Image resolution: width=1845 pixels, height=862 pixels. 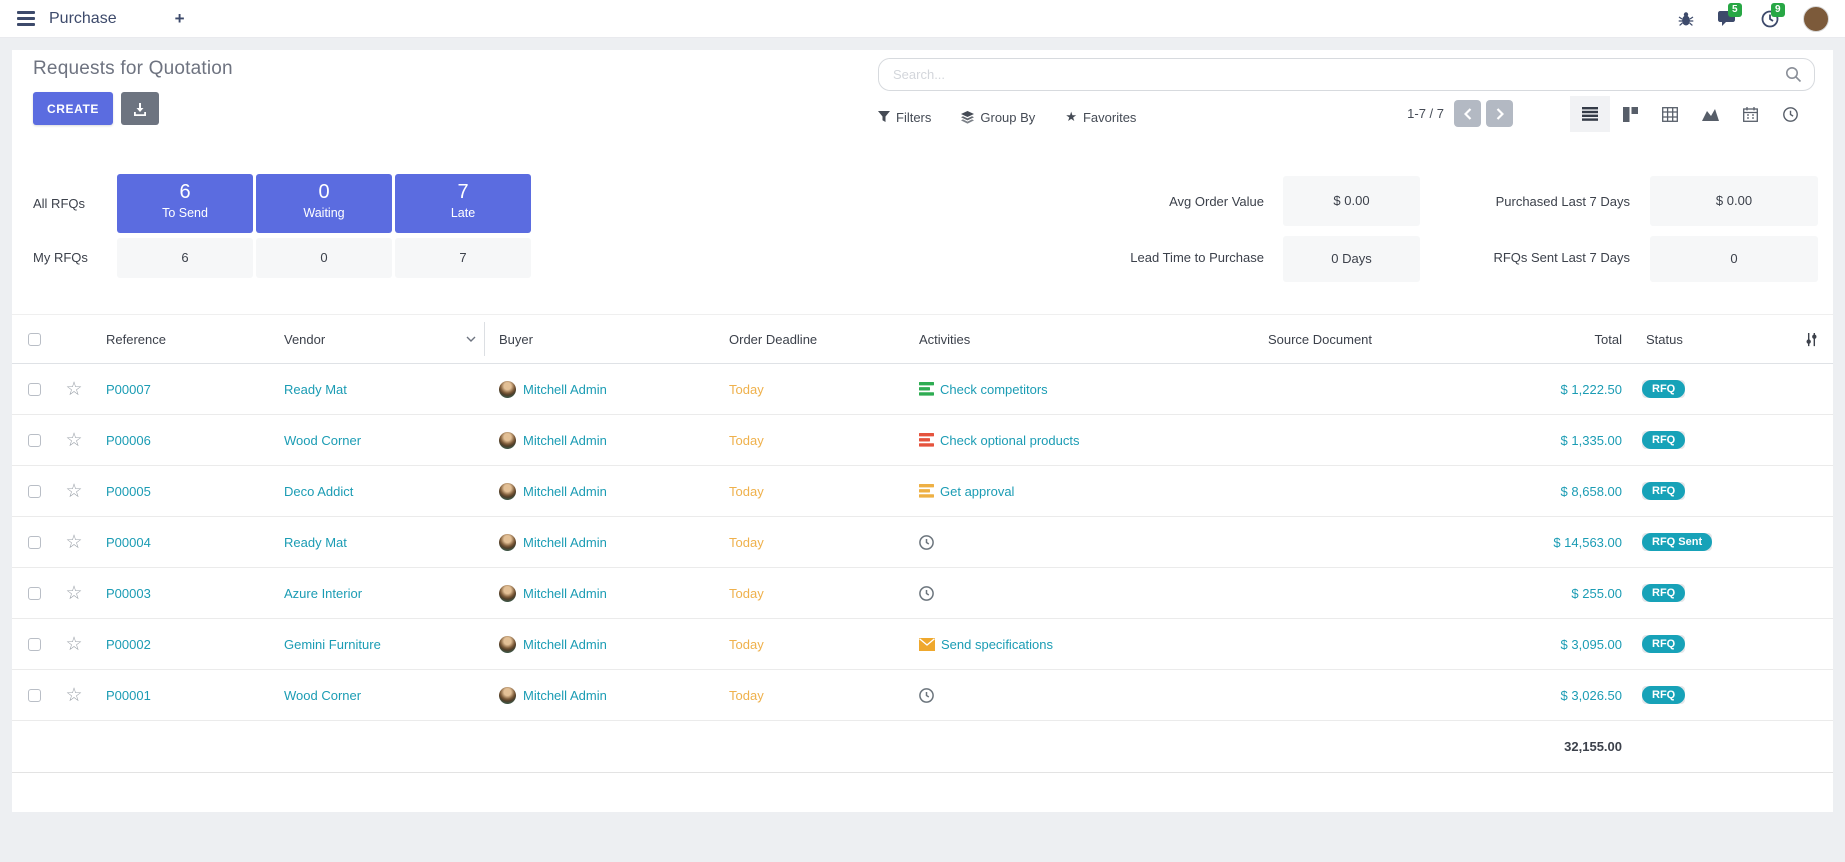 What do you see at coordinates (34, 339) in the screenshot?
I see `select-all-checkbox` at bounding box center [34, 339].